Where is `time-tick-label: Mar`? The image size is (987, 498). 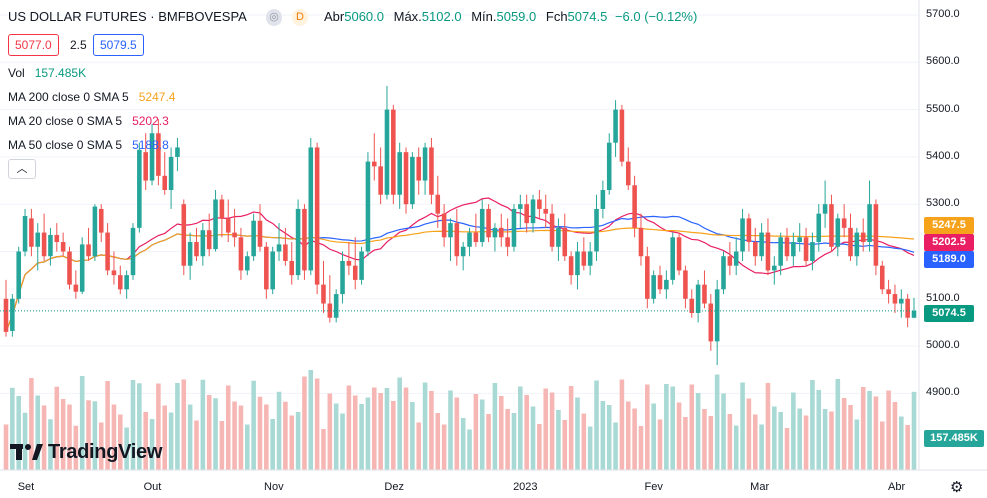
time-tick-label: Mar is located at coordinates (760, 487).